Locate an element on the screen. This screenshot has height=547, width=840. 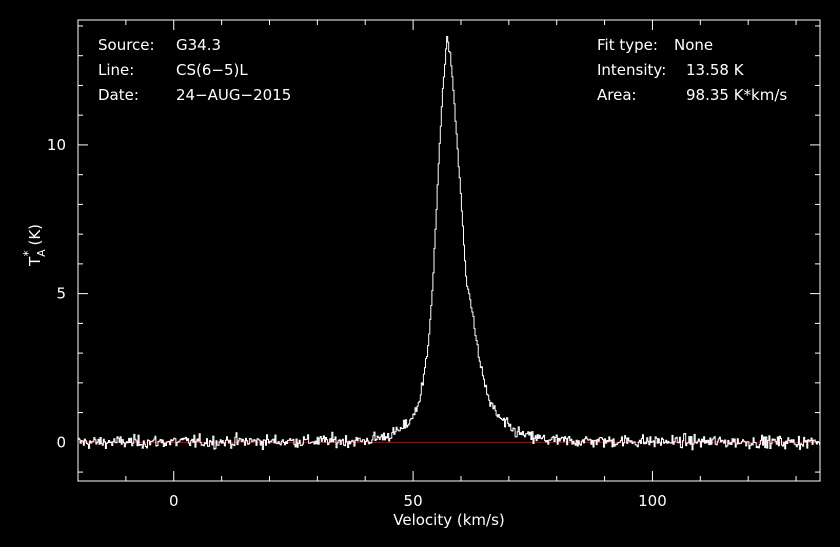
y-axis-label-sup: * is located at coordinates (28, 253).